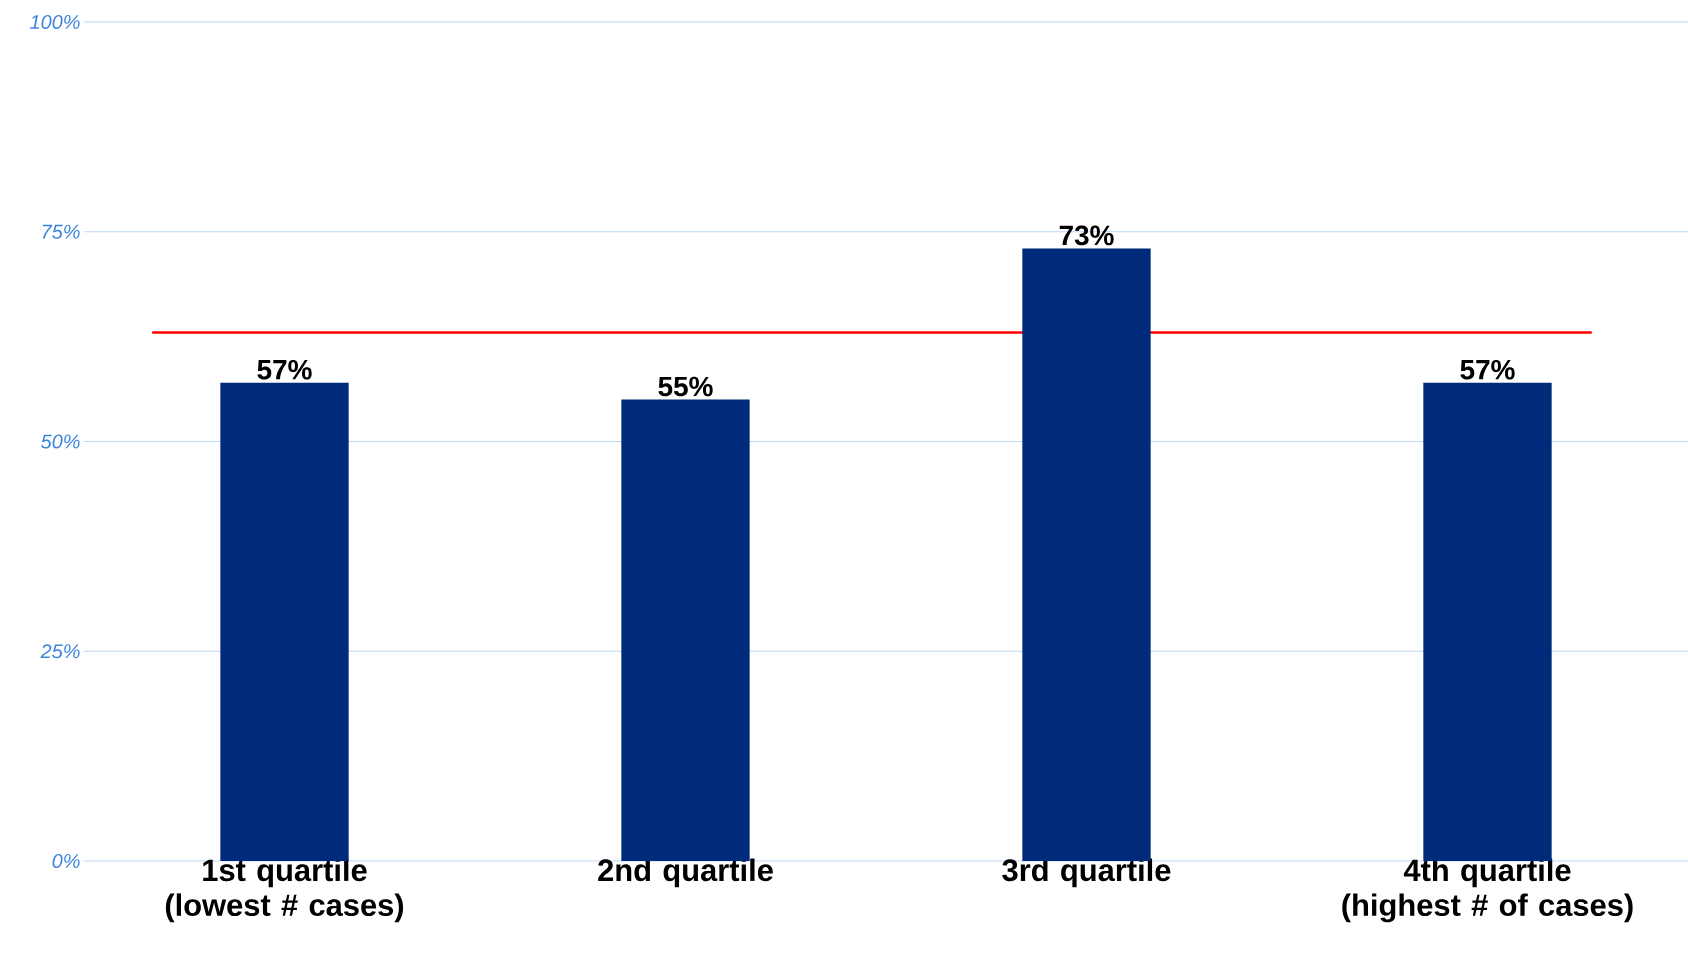 The width and height of the screenshot is (1688, 953). I want to click on y-tick-label: 0%, so click(66, 861).